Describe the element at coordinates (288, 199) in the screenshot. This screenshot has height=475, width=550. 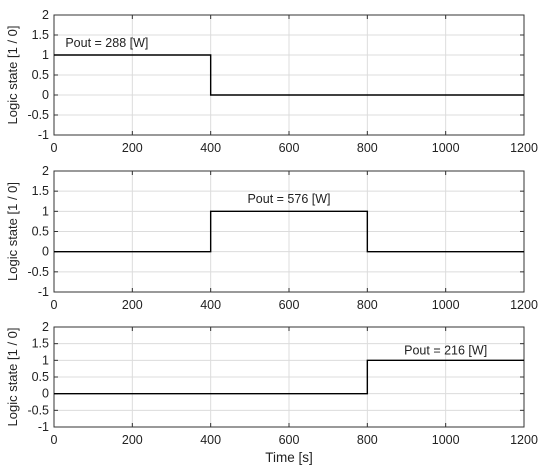
I see `annotation-label: Pout = 576 [W]` at that location.